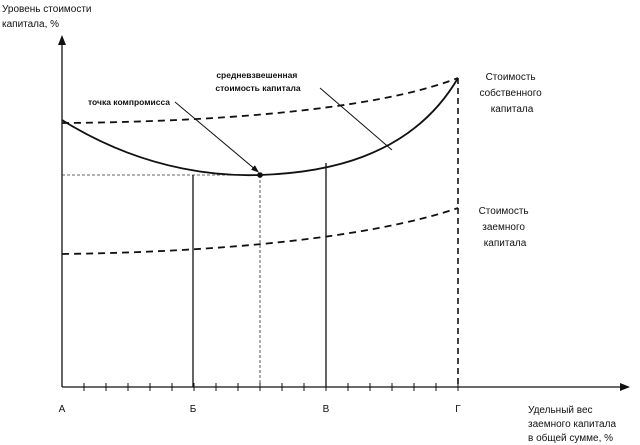 The width and height of the screenshot is (640, 445). Describe the element at coordinates (260, 175) in the screenshot. I see `compromise-point` at that location.